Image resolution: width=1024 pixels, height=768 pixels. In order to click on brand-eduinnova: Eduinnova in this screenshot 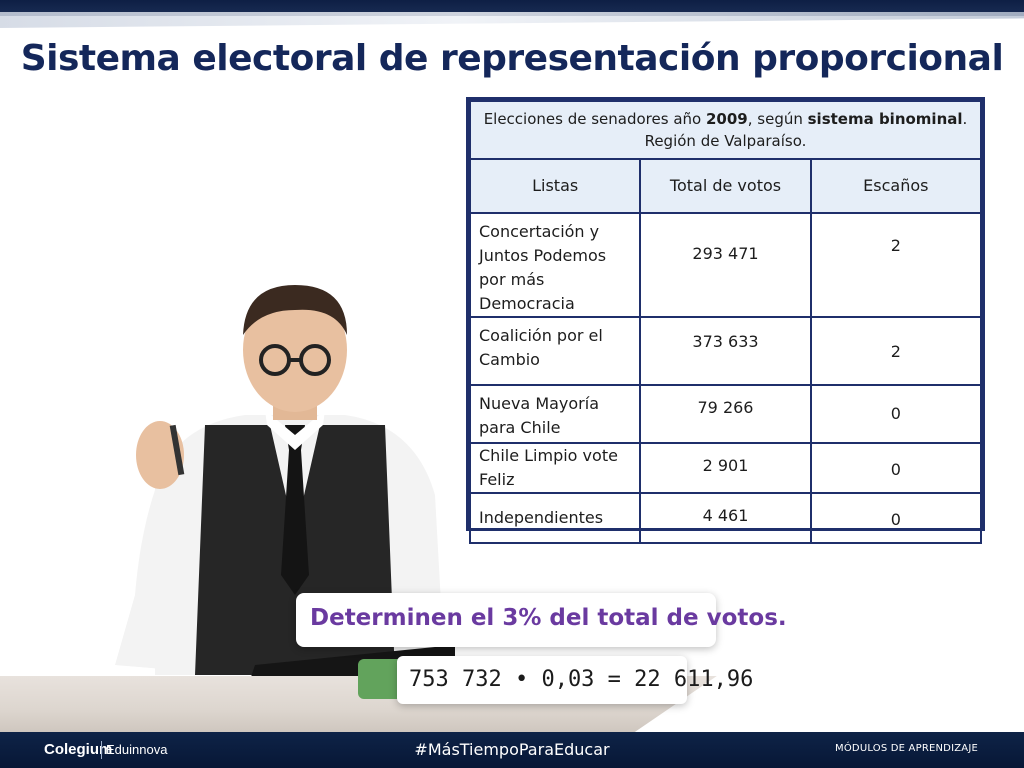, I will do `click(137, 749)`.